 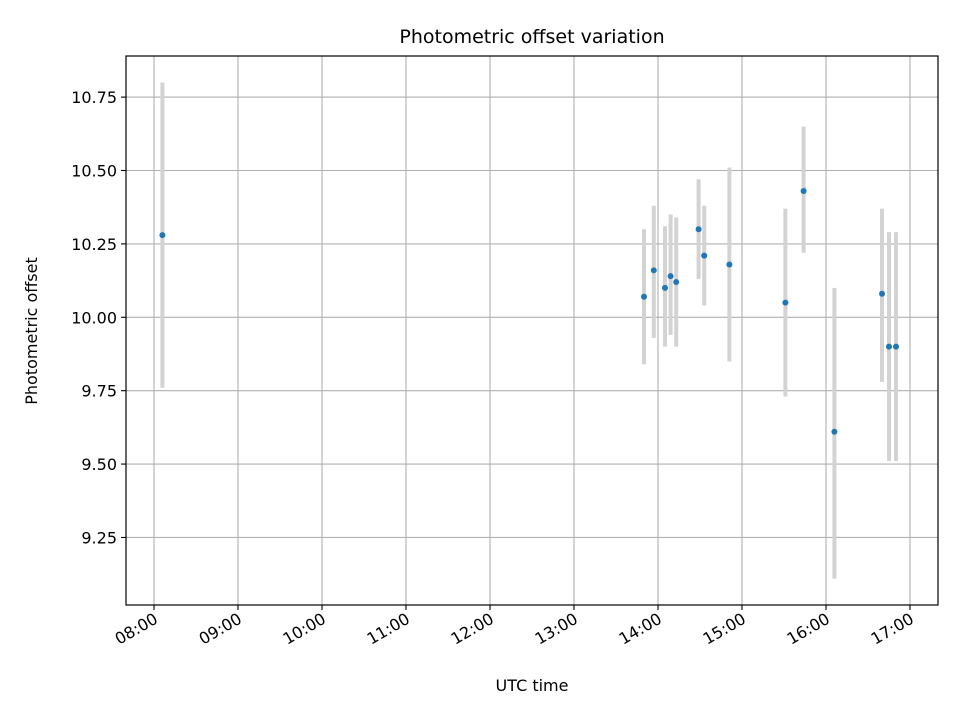 What do you see at coordinates (94, 317) in the screenshot?
I see `y-tick-label: 10.00` at bounding box center [94, 317].